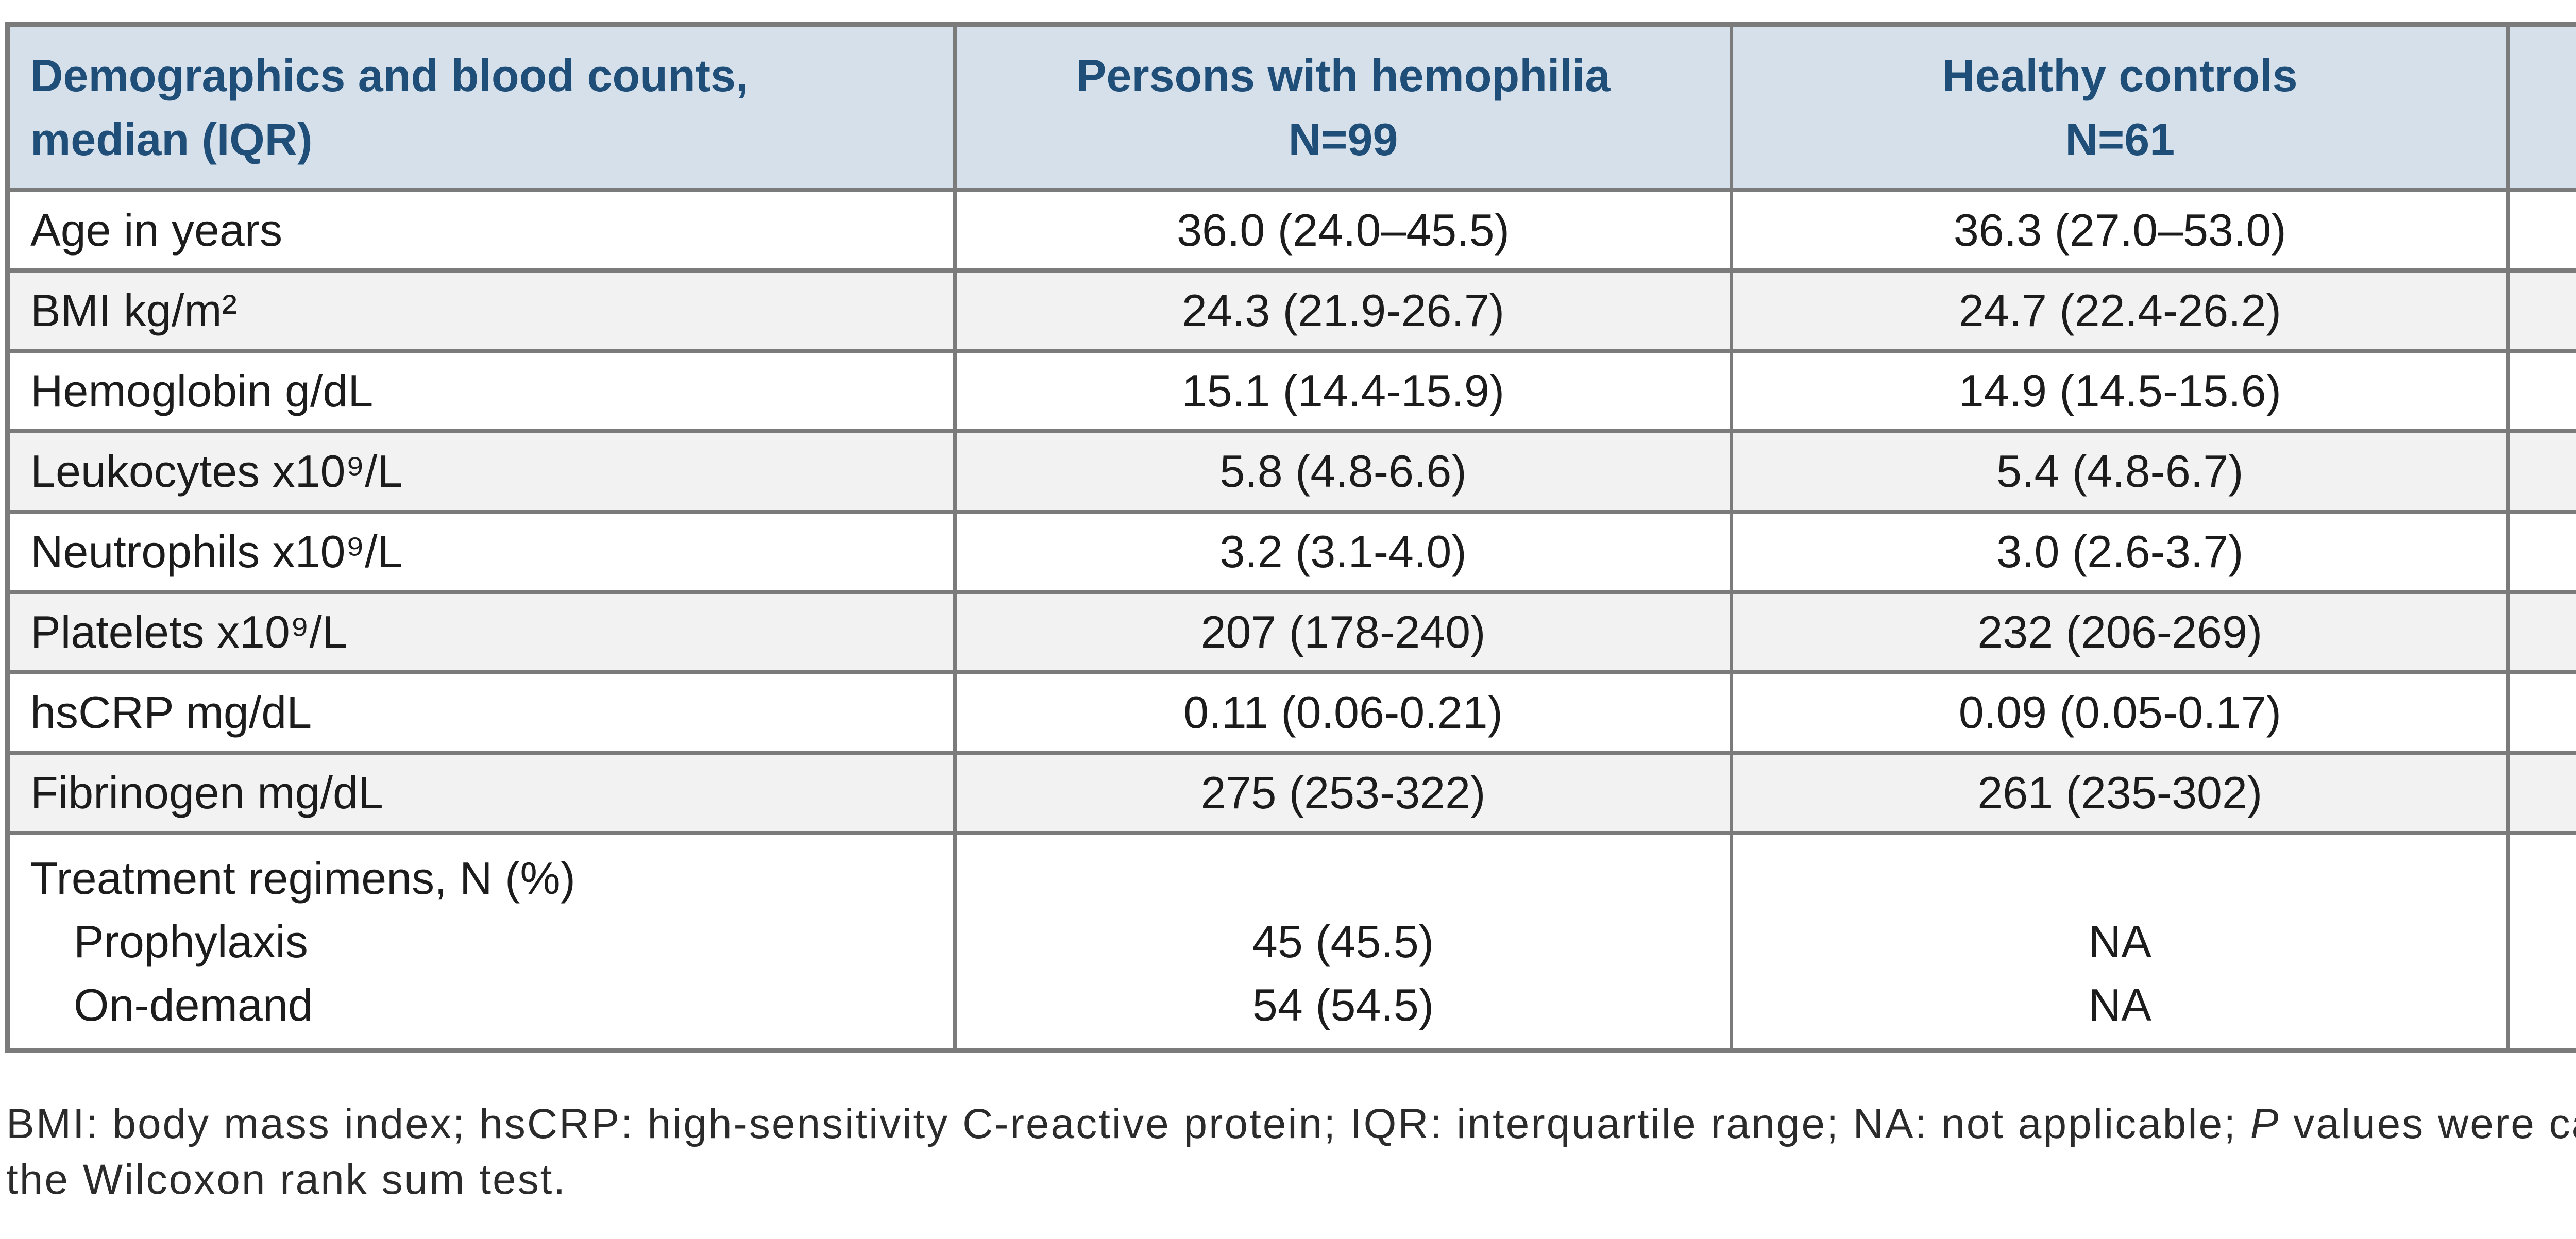  What do you see at coordinates (2541, 230) in the screenshot?
I see `p-value-cell: 0.228` at bounding box center [2541, 230].